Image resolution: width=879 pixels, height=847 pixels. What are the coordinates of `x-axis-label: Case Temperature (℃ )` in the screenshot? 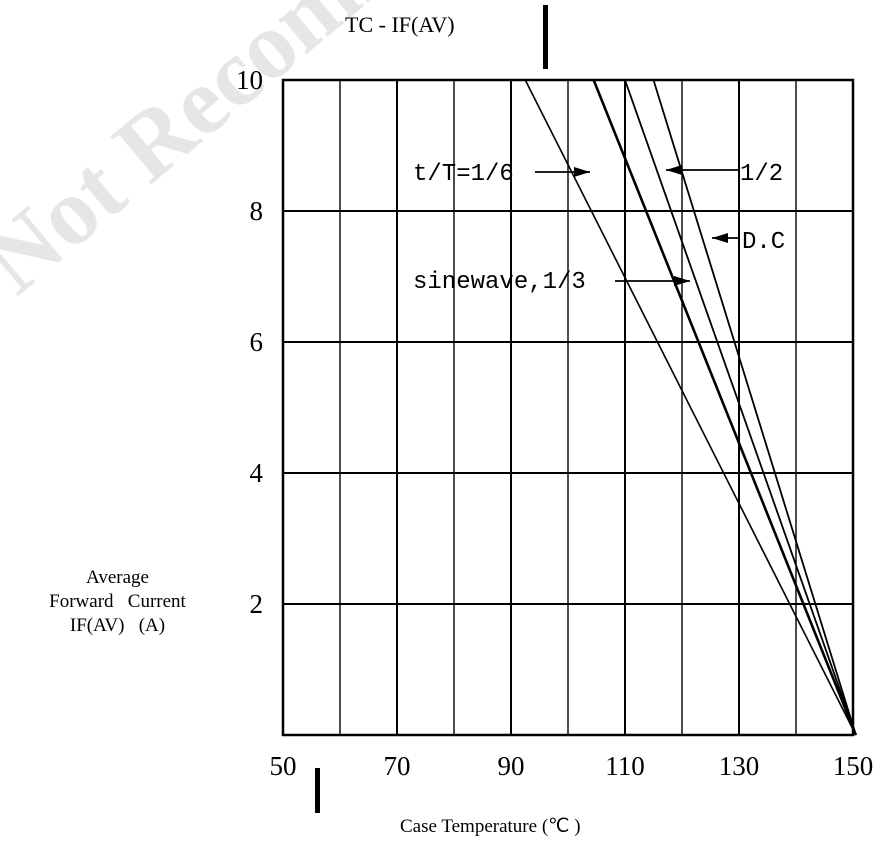 It's located at (490, 826).